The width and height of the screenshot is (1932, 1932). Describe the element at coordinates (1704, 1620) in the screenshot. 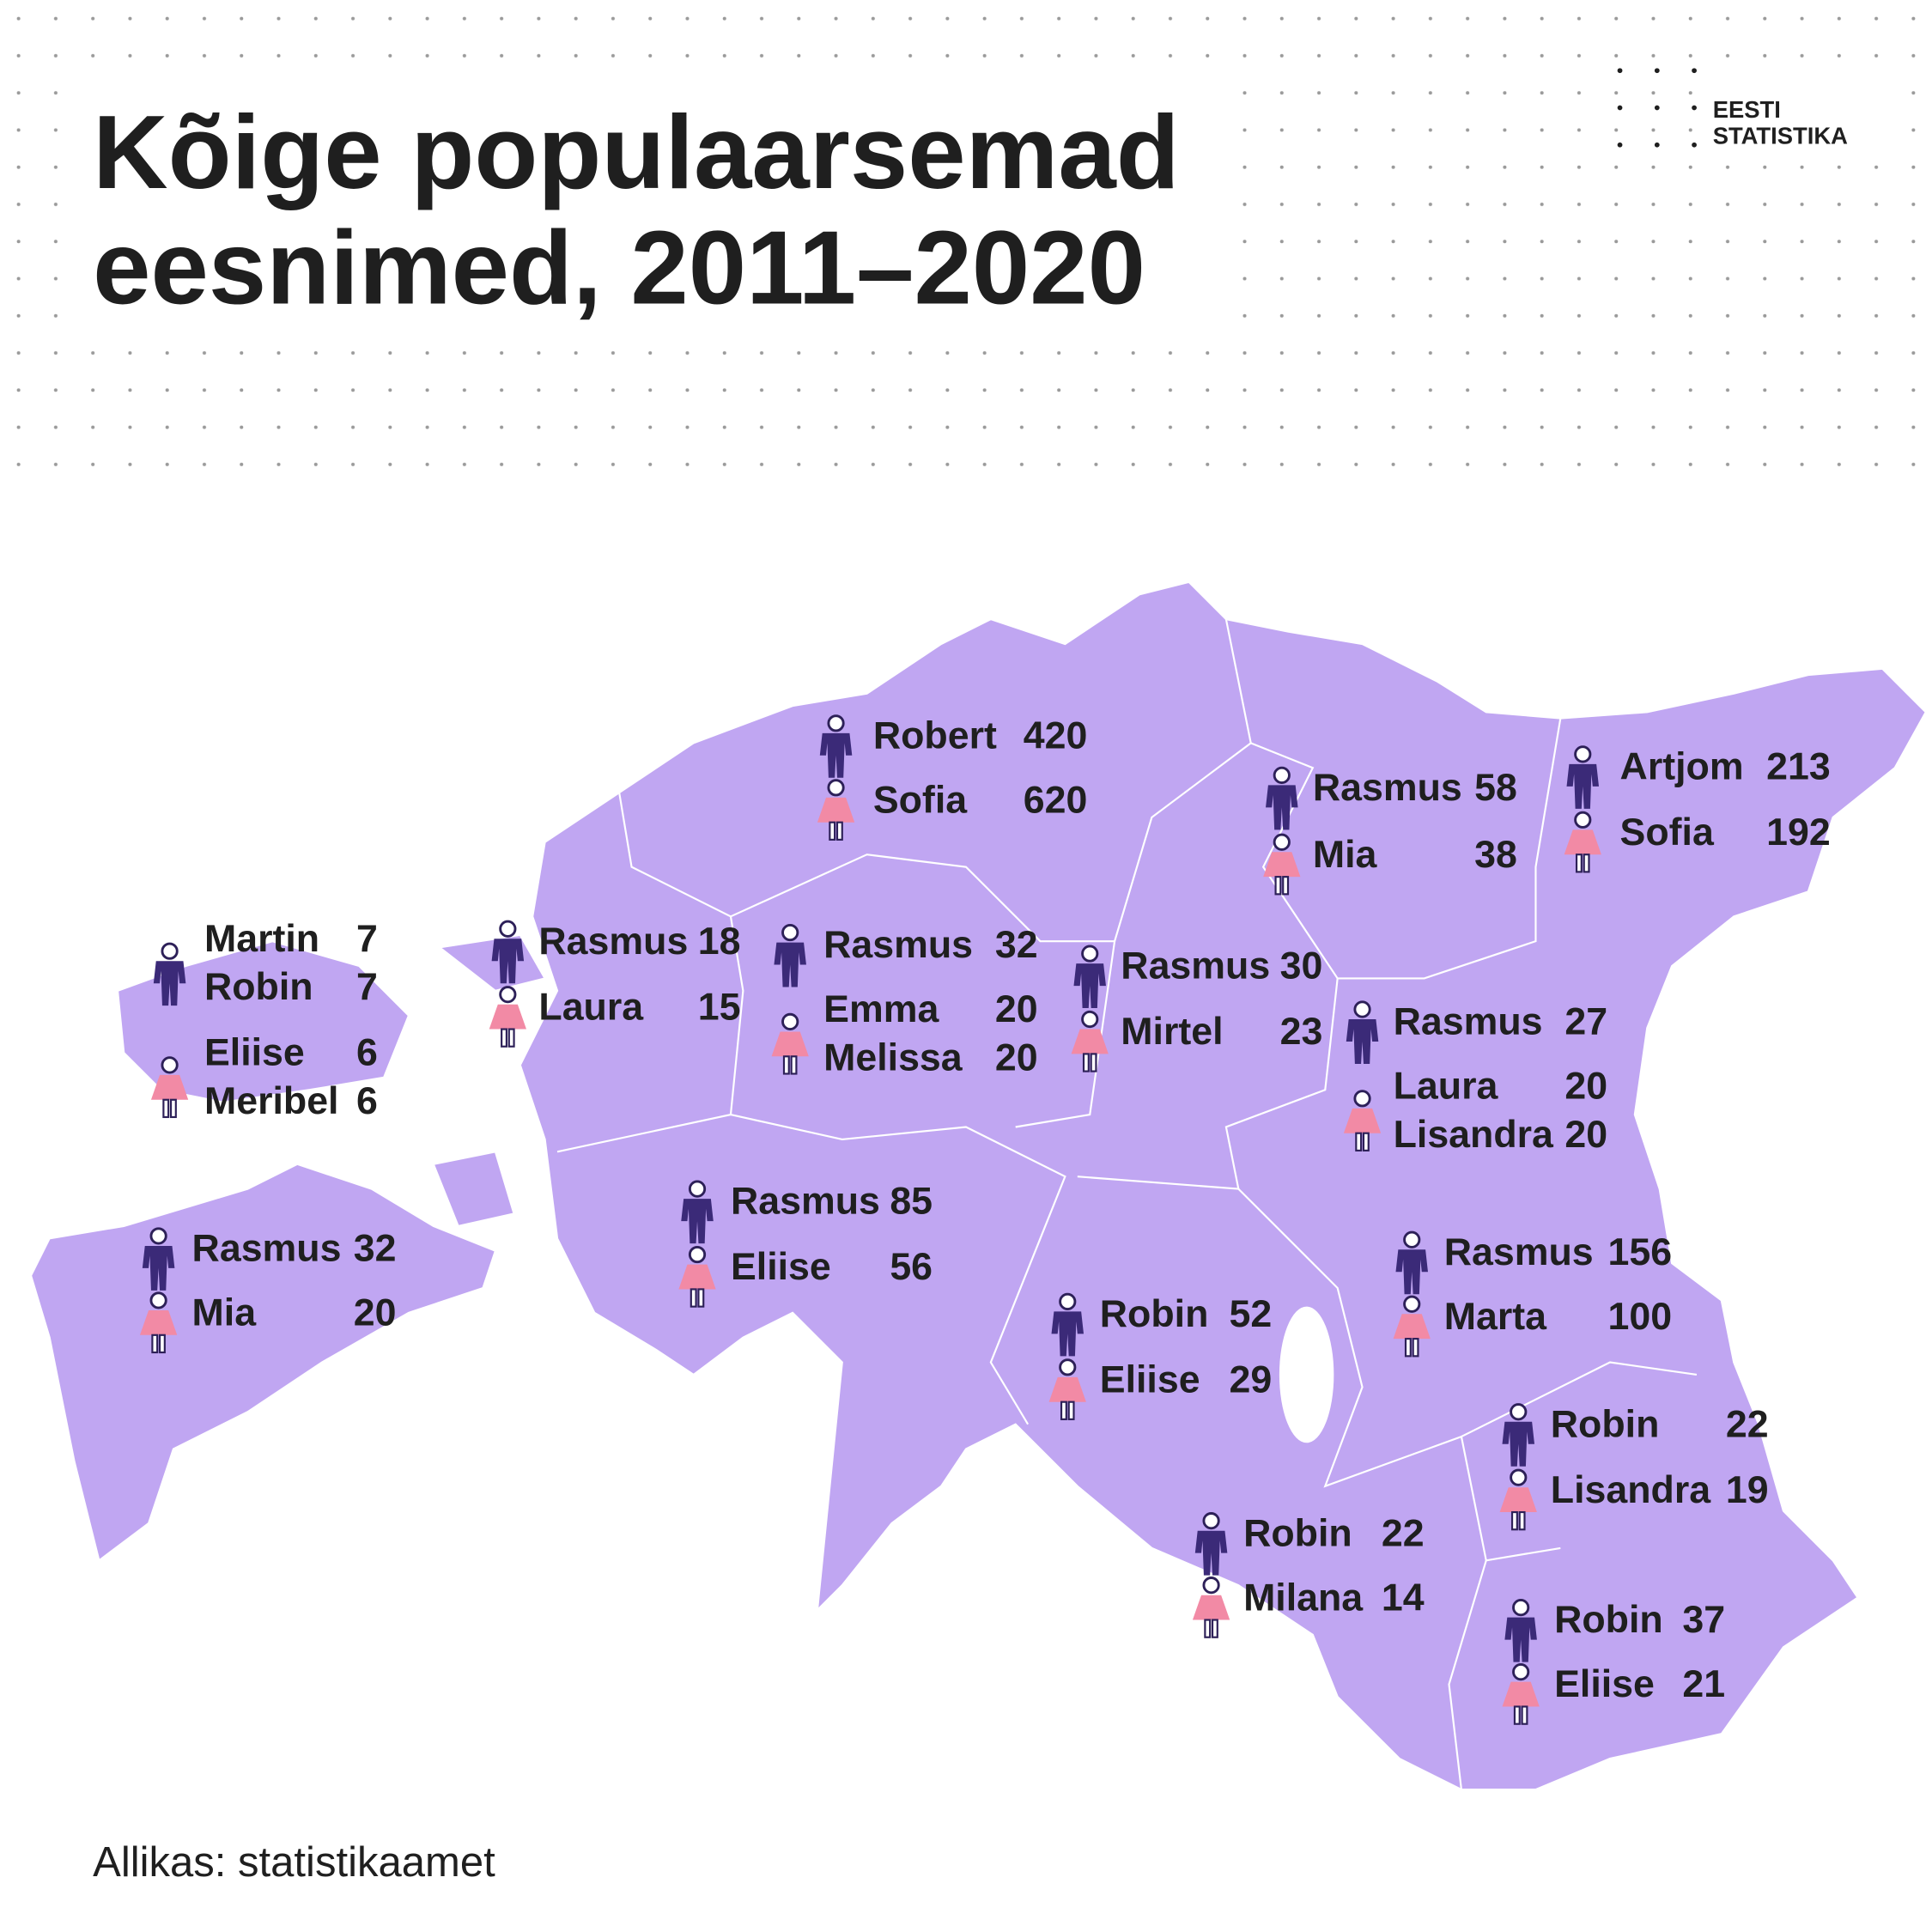

I see `count: 37` at that location.